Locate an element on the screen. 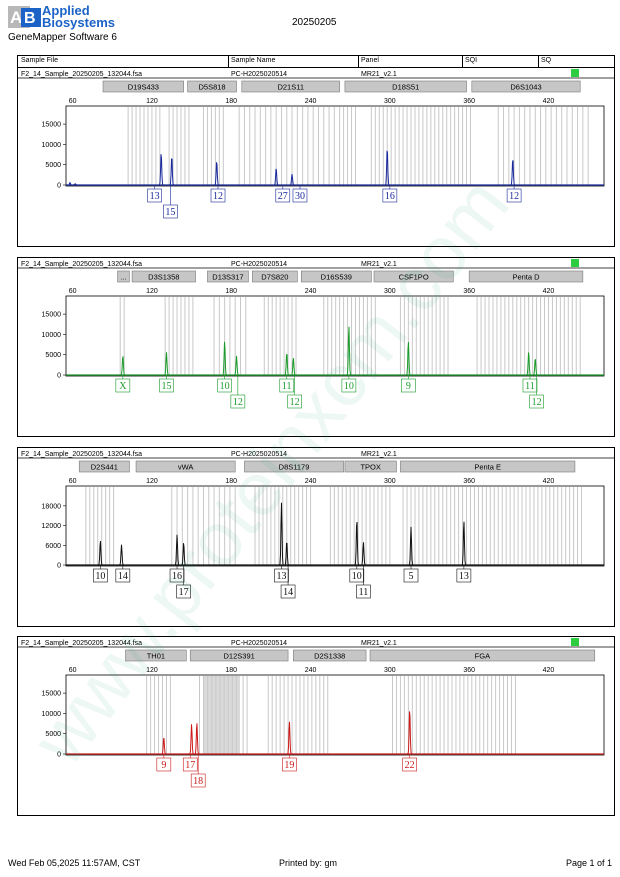 Image resolution: width=620 pixels, height=877 pixels. software-name: GeneMapper Software 6 is located at coordinates (62, 37).